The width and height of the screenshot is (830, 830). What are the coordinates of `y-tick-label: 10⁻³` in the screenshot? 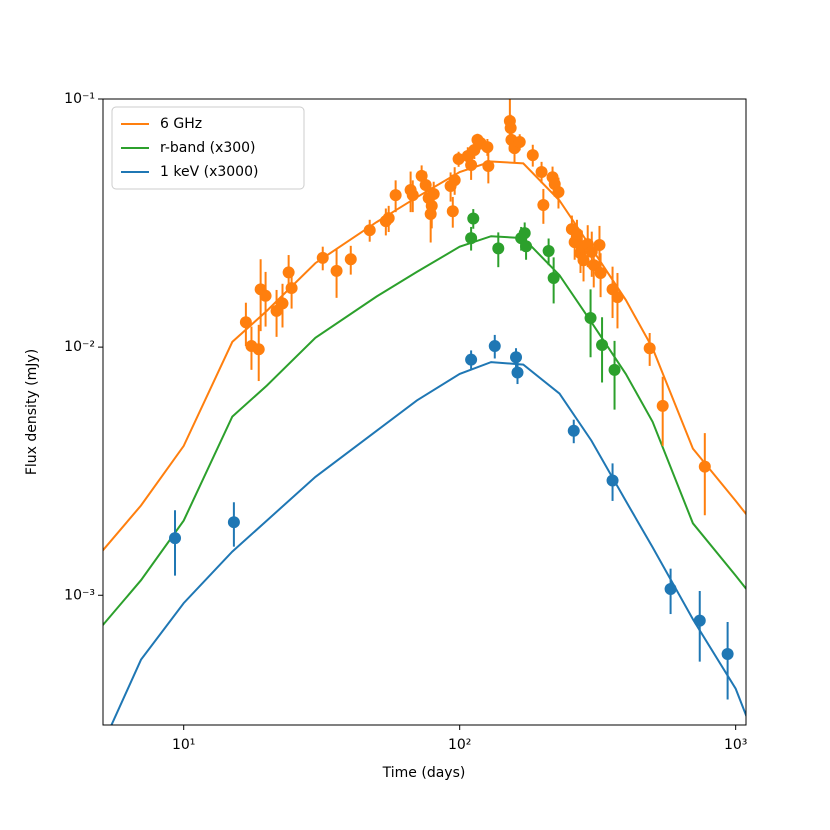 It's located at (79, 595).